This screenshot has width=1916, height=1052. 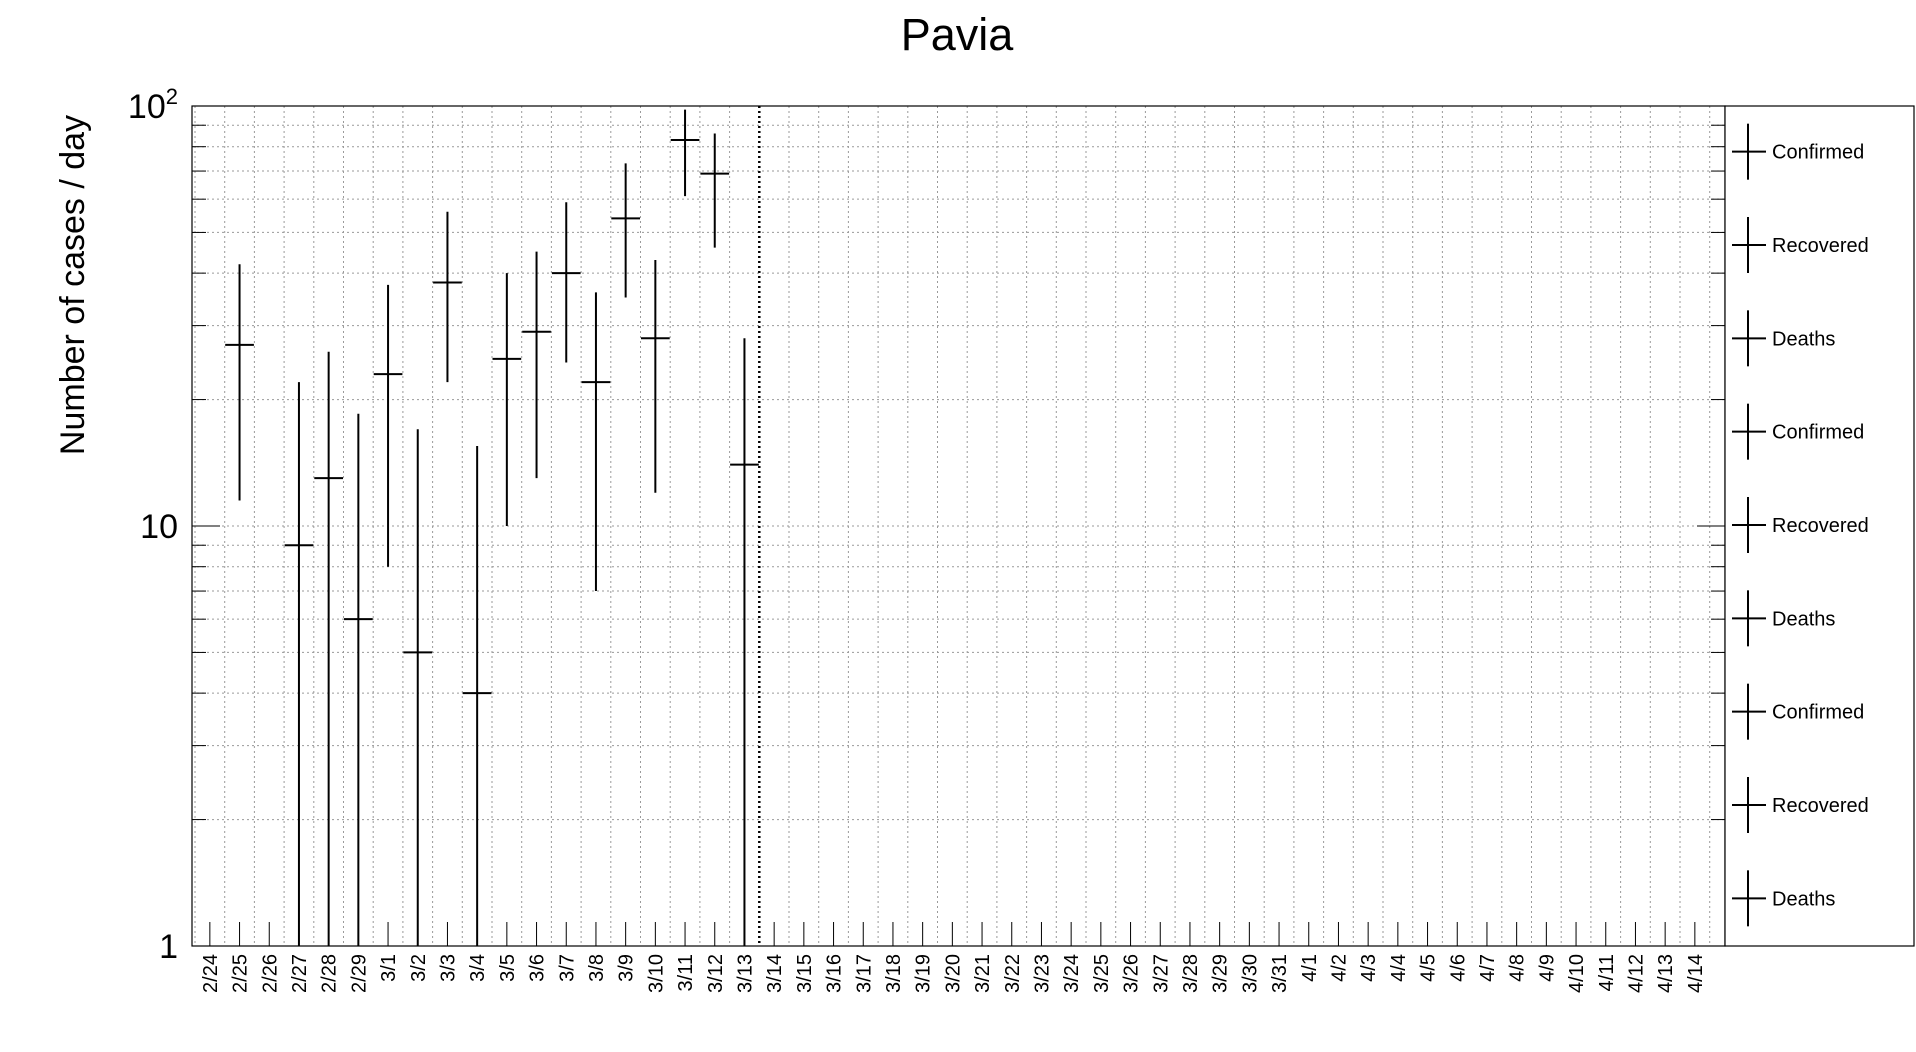 I want to click on y-tick-label: 1, so click(x=168, y=947).